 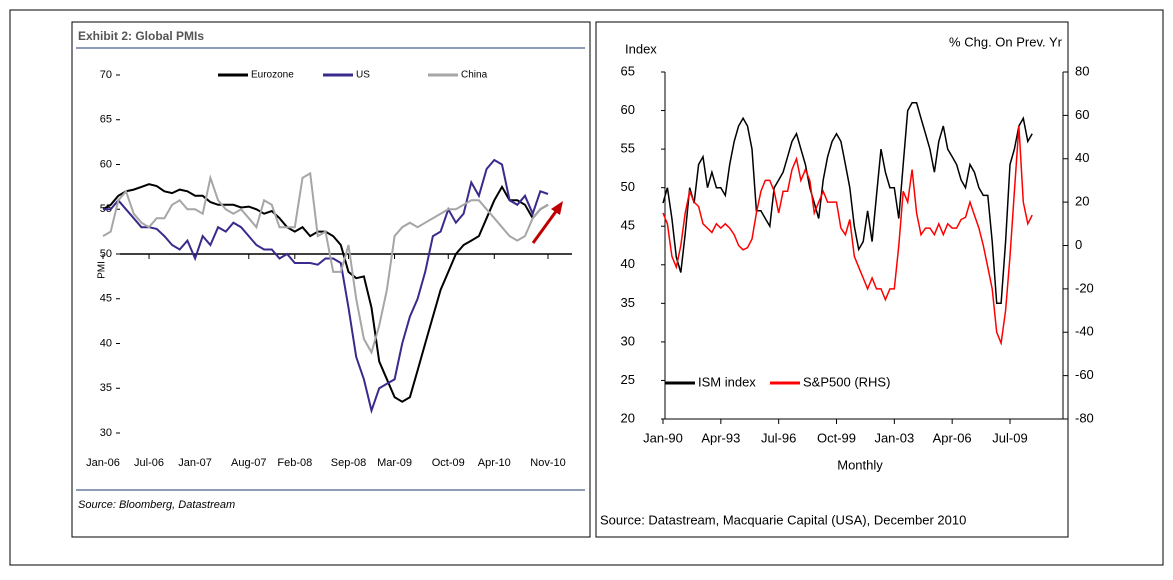 What do you see at coordinates (494, 463) in the screenshot?
I see `x-tick-label: Apr-10` at bounding box center [494, 463].